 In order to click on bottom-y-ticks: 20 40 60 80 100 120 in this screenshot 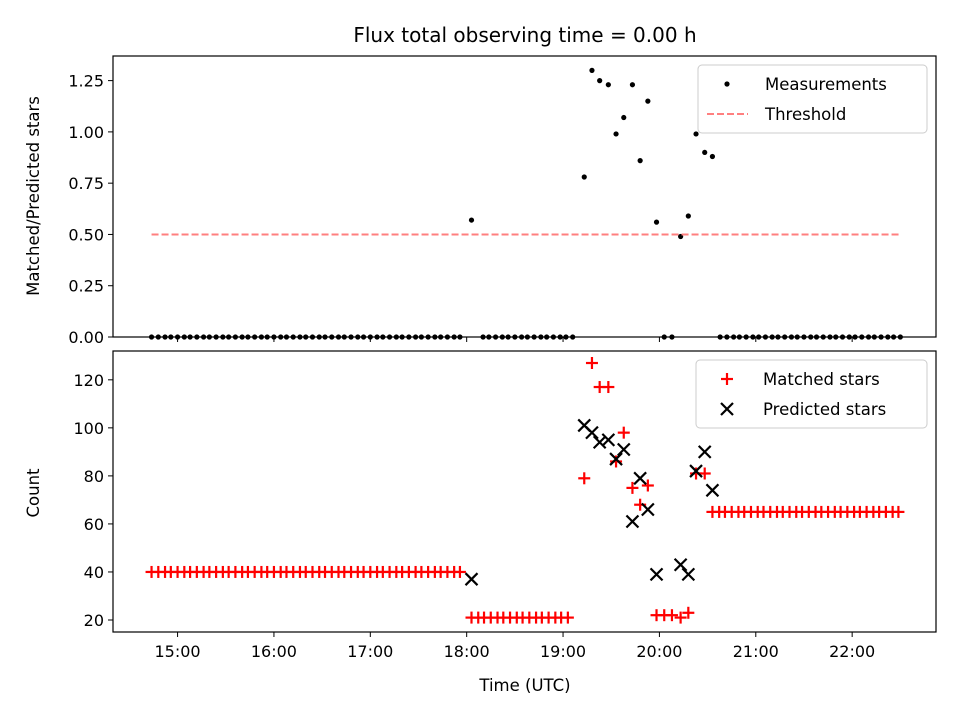, I will do `click(93, 500)`.